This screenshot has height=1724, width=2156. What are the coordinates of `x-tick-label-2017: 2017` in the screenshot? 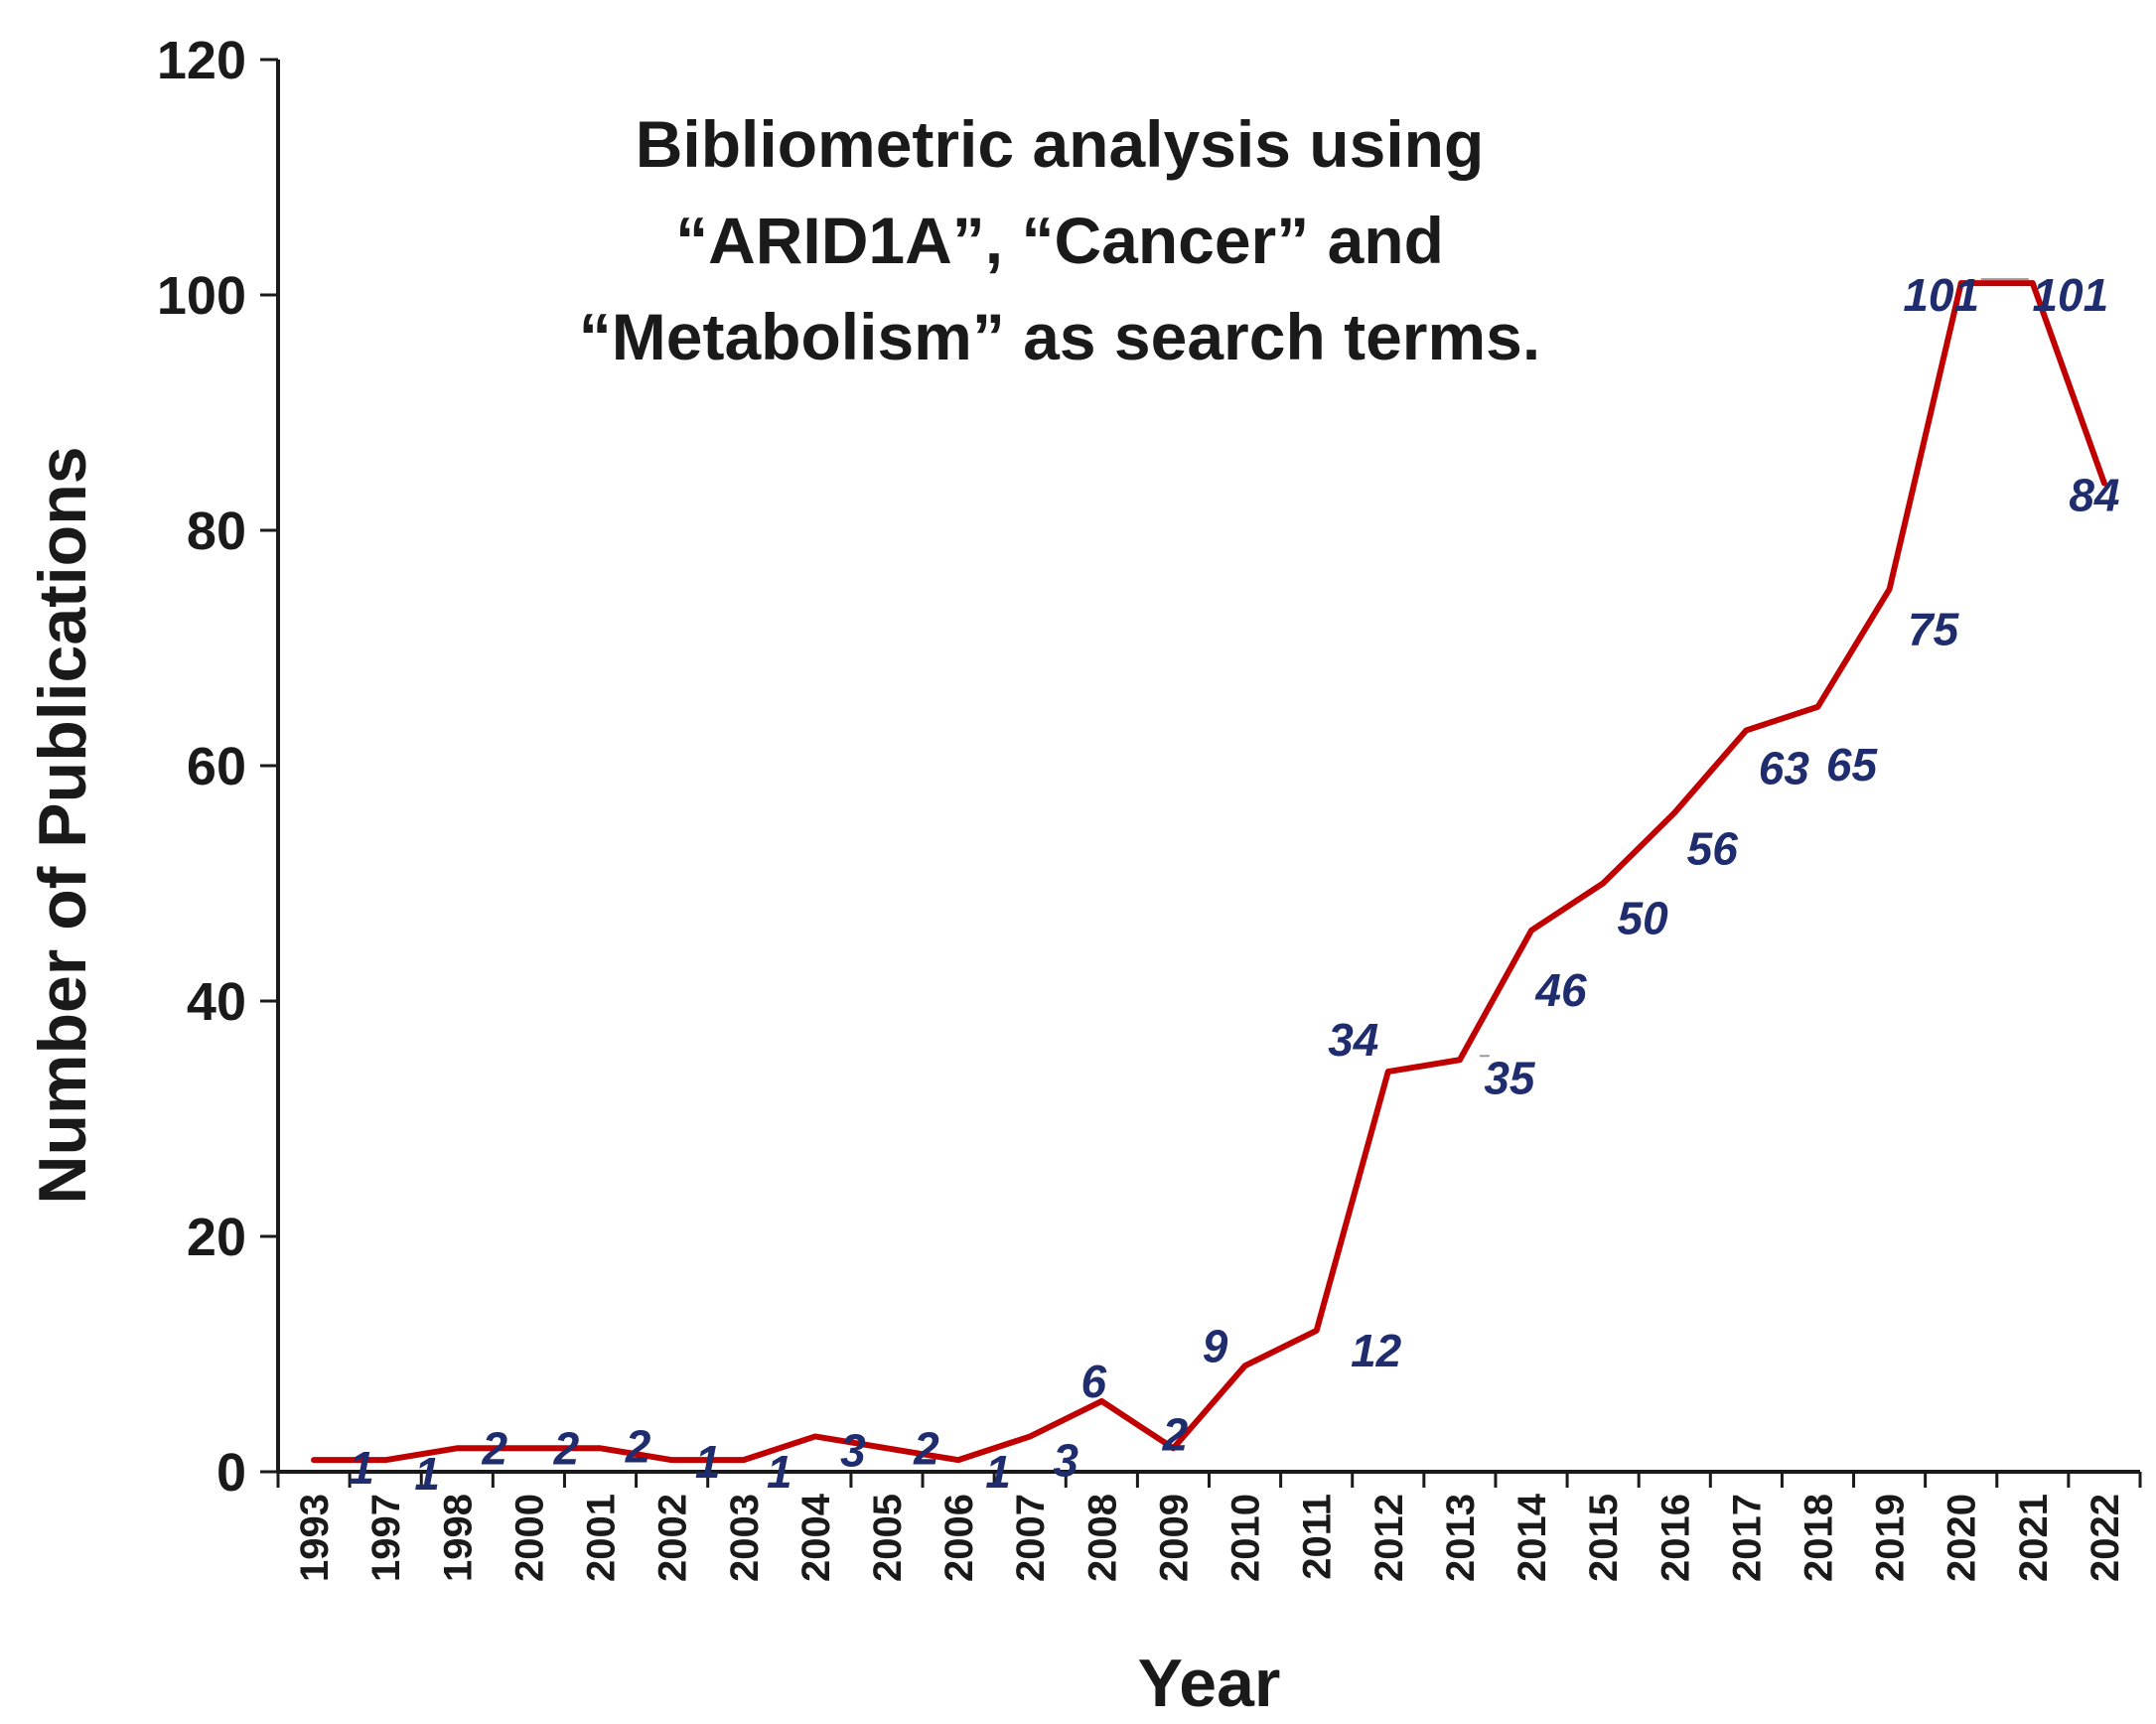 It's located at (1747, 1538).